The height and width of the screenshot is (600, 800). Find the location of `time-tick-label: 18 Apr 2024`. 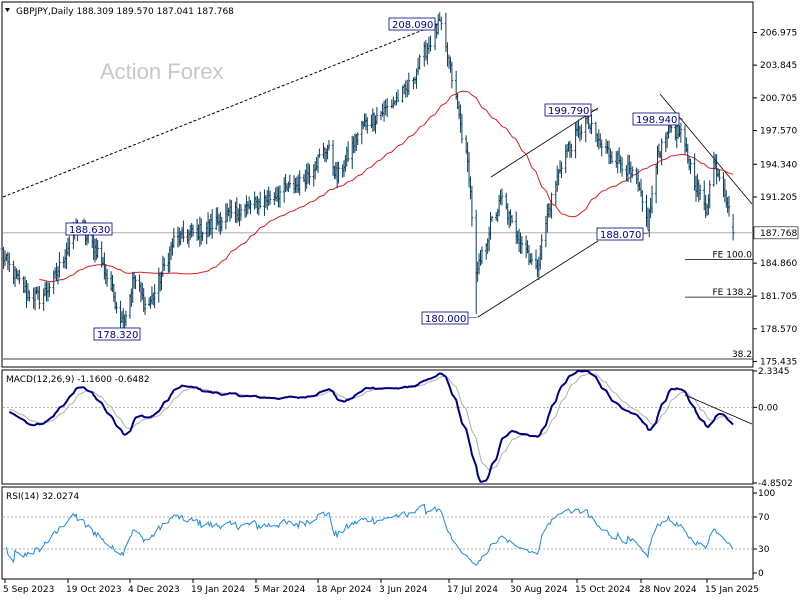

time-tick-label: 18 Apr 2024 is located at coordinates (344, 590).